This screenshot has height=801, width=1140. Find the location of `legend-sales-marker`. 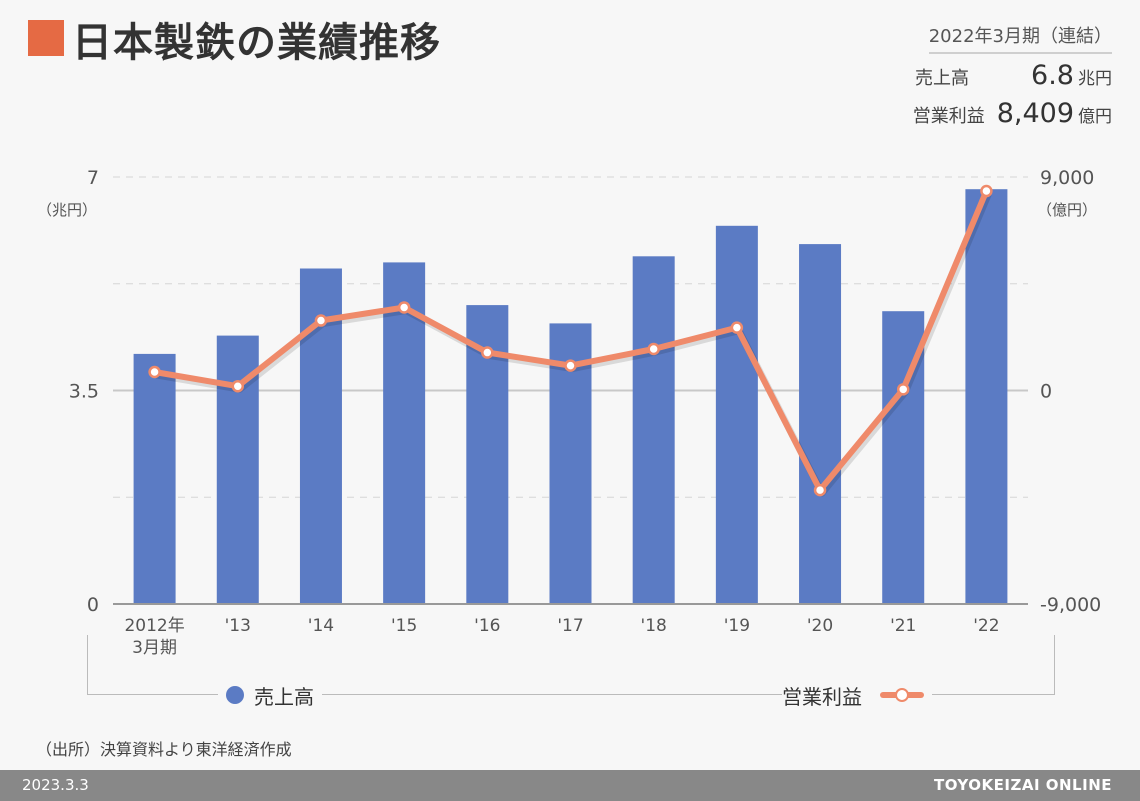

legend-sales-marker is located at coordinates (235, 695).